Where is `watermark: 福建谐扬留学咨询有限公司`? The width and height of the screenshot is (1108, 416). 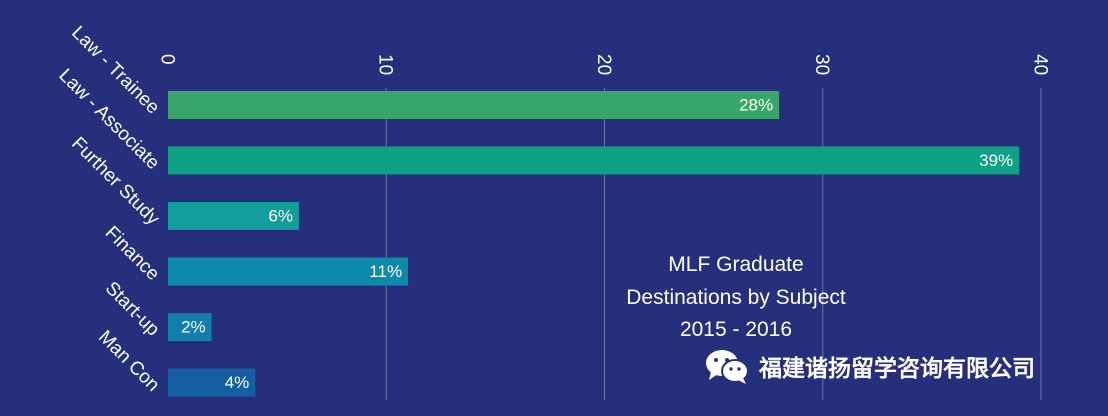 watermark: 福建谐扬留学咨询有限公司 is located at coordinates (869, 366).